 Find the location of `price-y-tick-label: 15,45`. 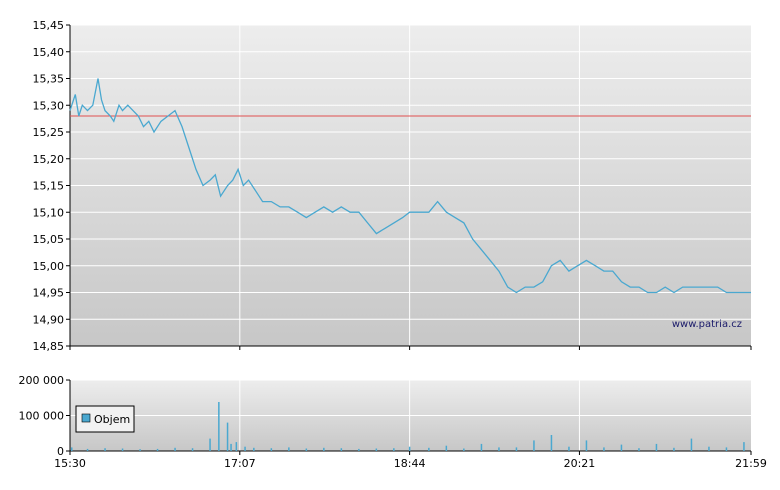

price-y-tick-label: 15,45 is located at coordinates (49, 25).